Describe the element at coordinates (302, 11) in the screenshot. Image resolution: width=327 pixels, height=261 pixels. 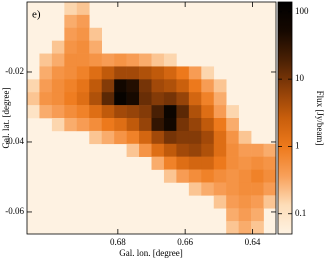
I see `colorbar-tick-label: 100` at that location.